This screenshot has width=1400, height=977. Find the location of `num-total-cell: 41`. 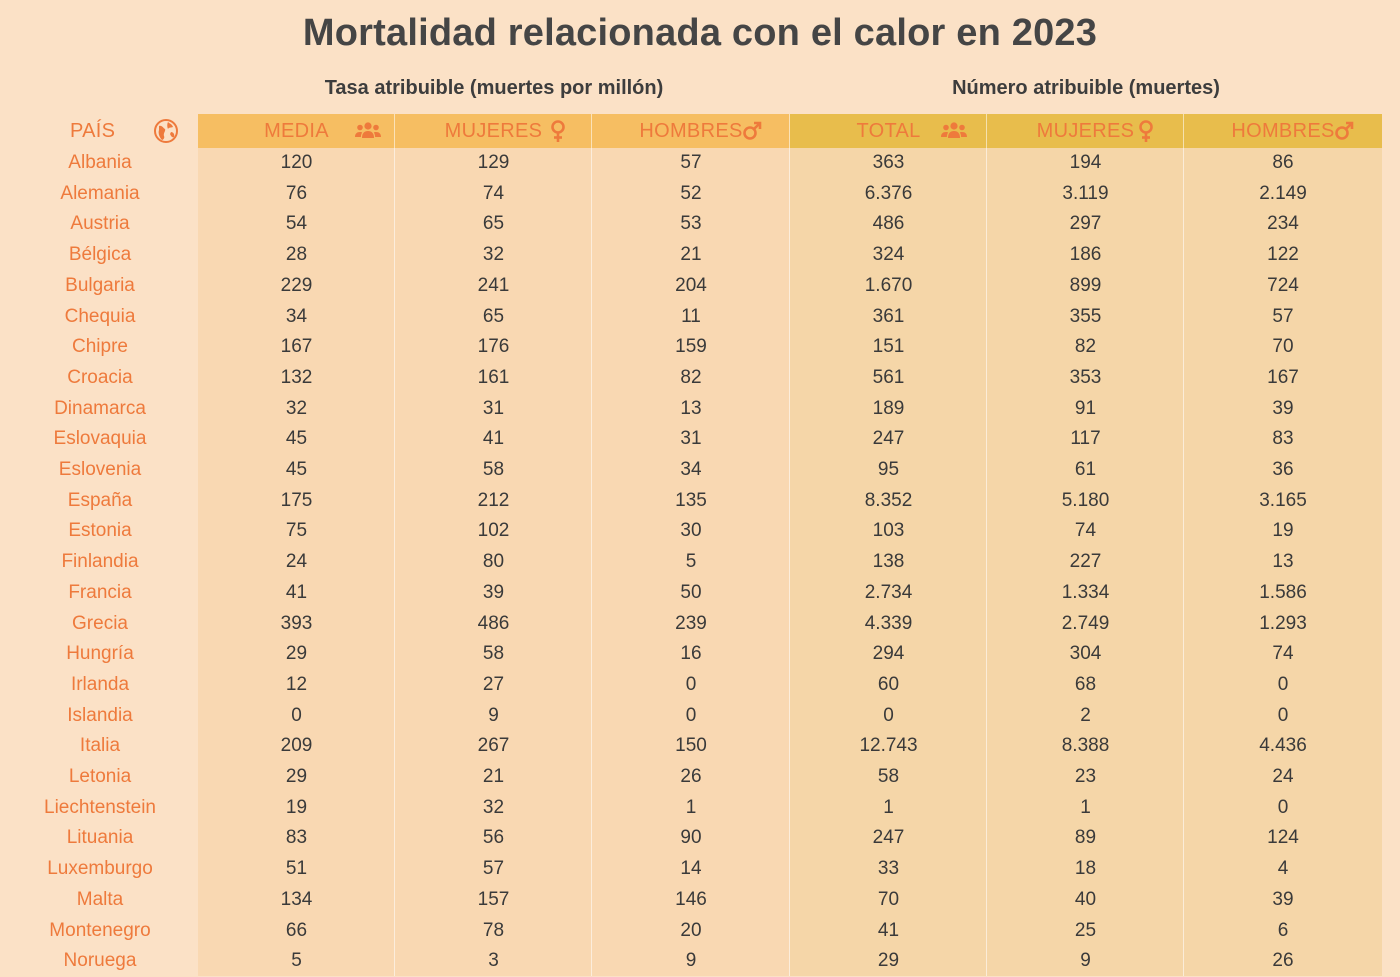

num-total-cell: 41 is located at coordinates (888, 930).